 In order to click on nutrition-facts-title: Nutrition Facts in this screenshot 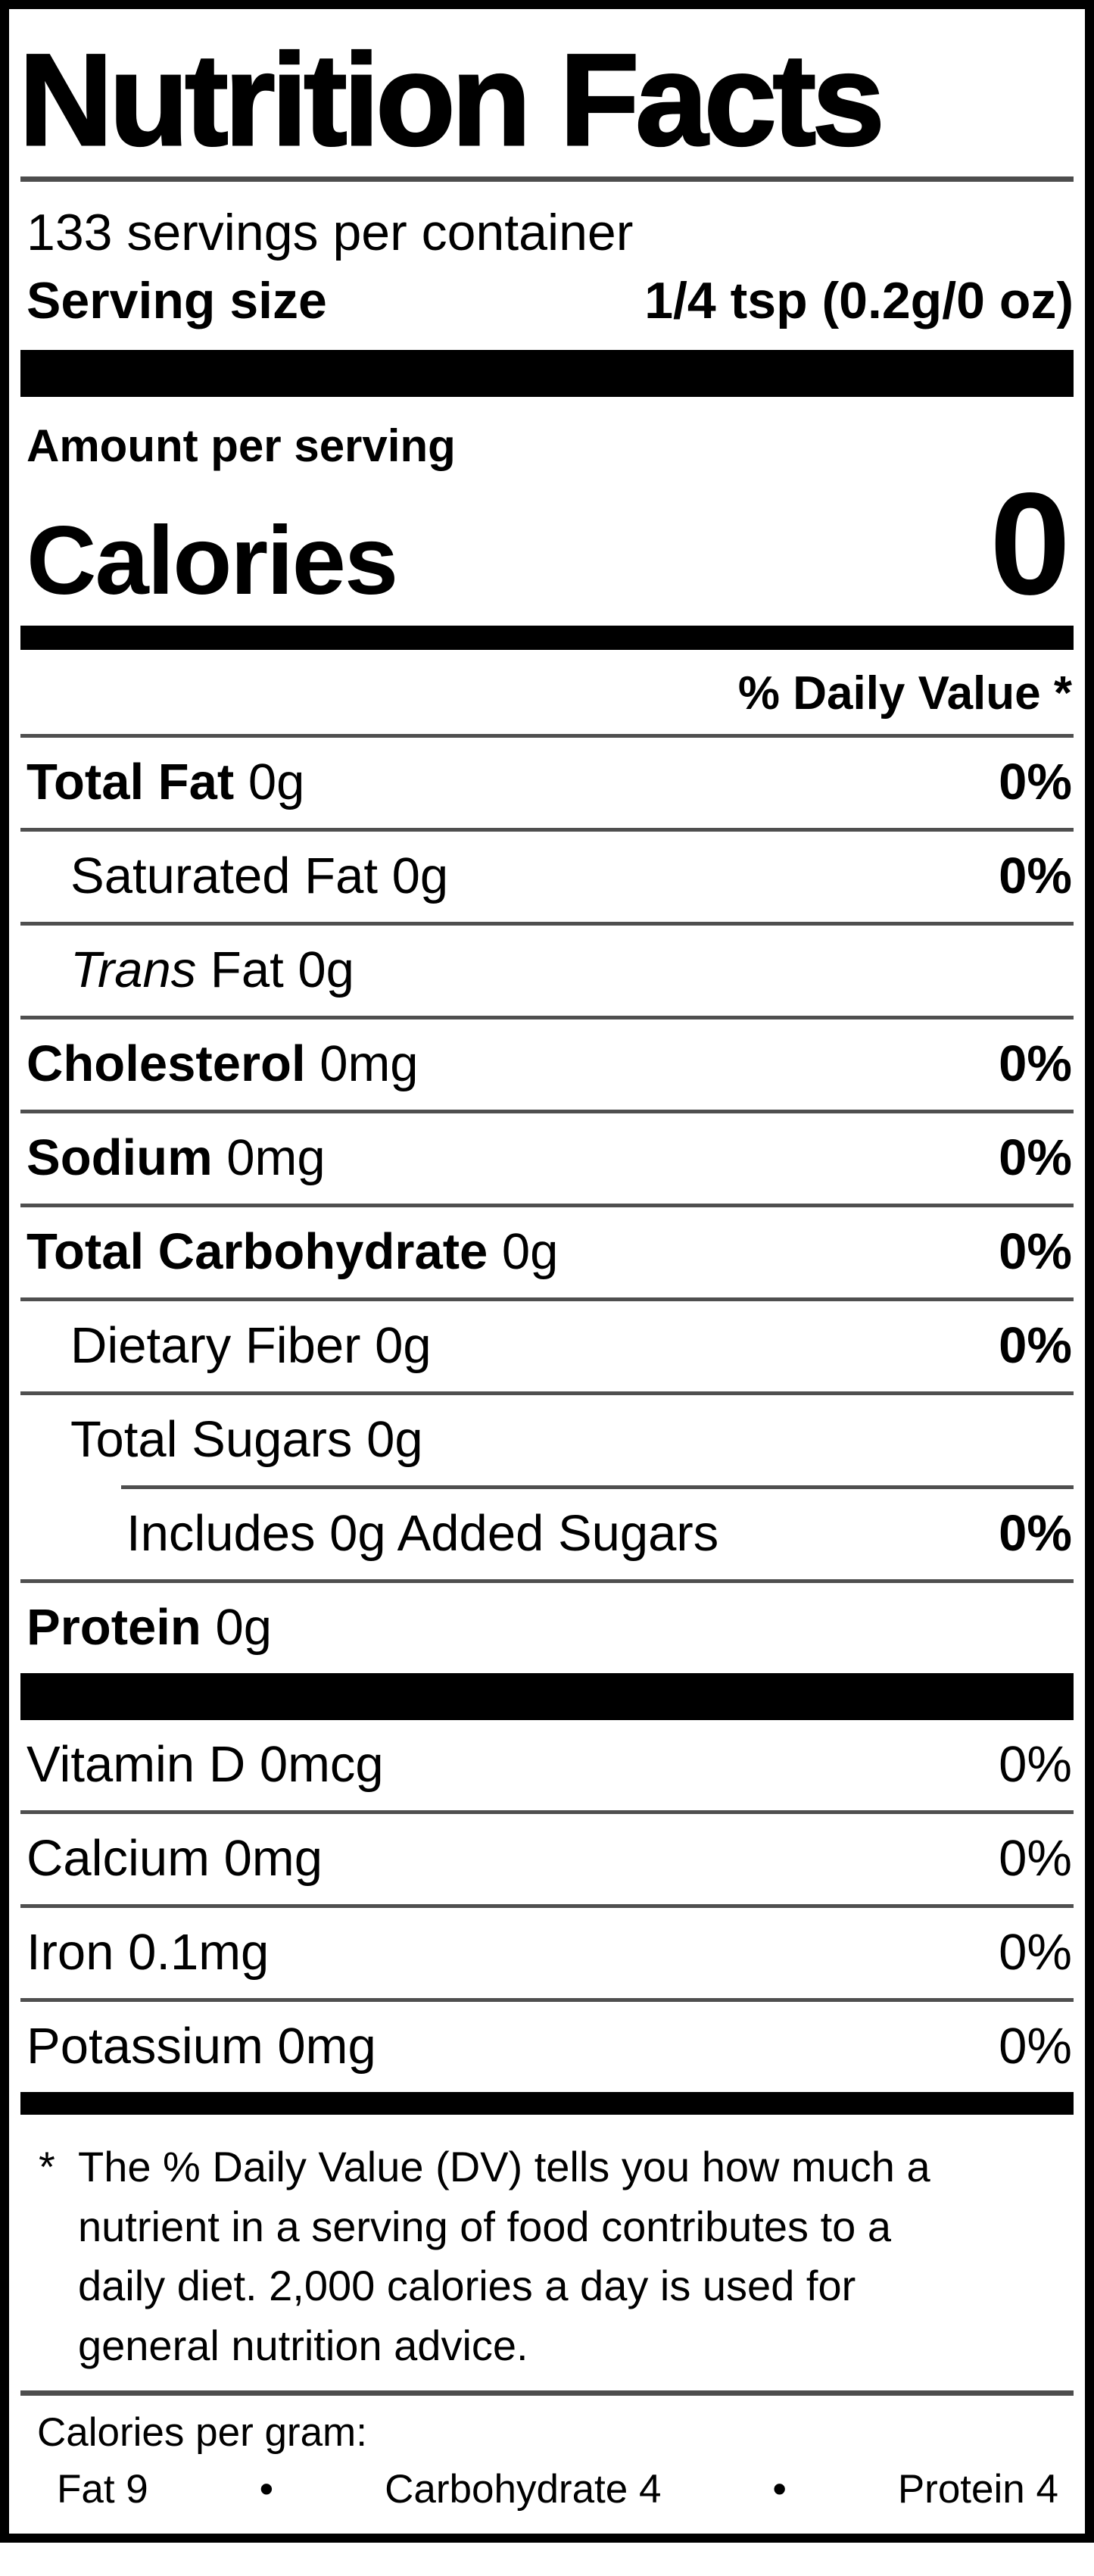, I will do `click(453, 100)`.